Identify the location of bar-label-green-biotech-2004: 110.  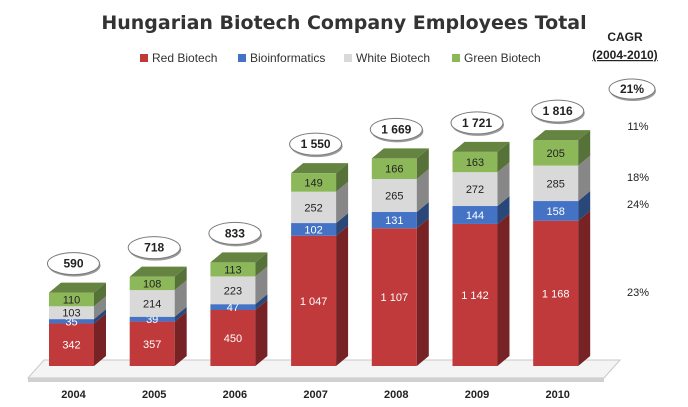
(72, 300).